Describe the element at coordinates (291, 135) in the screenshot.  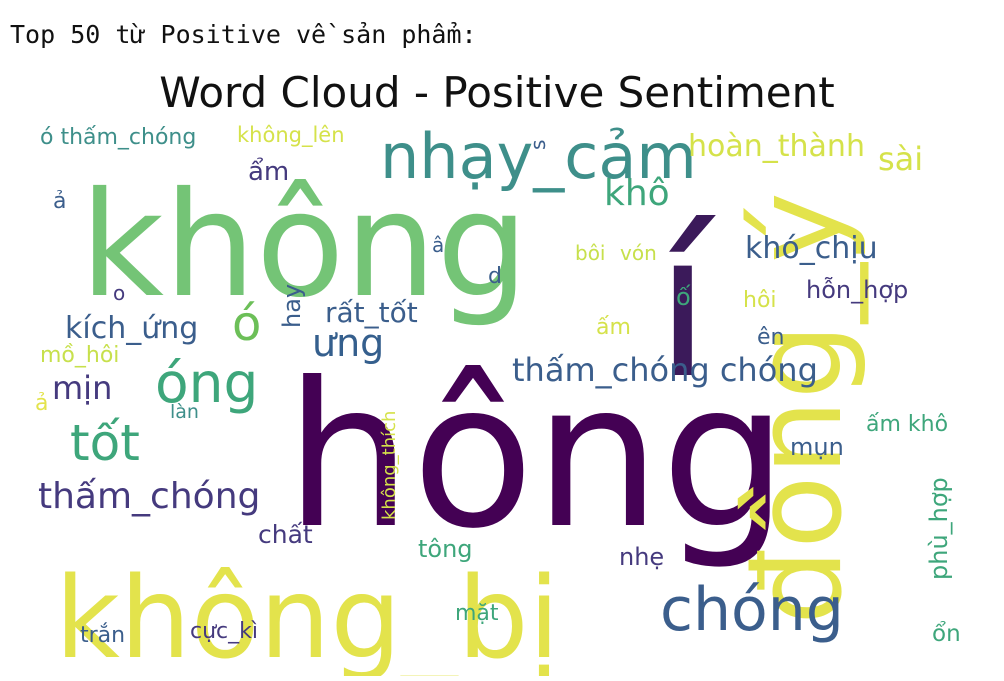
I see `word-40: không_lên` at that location.